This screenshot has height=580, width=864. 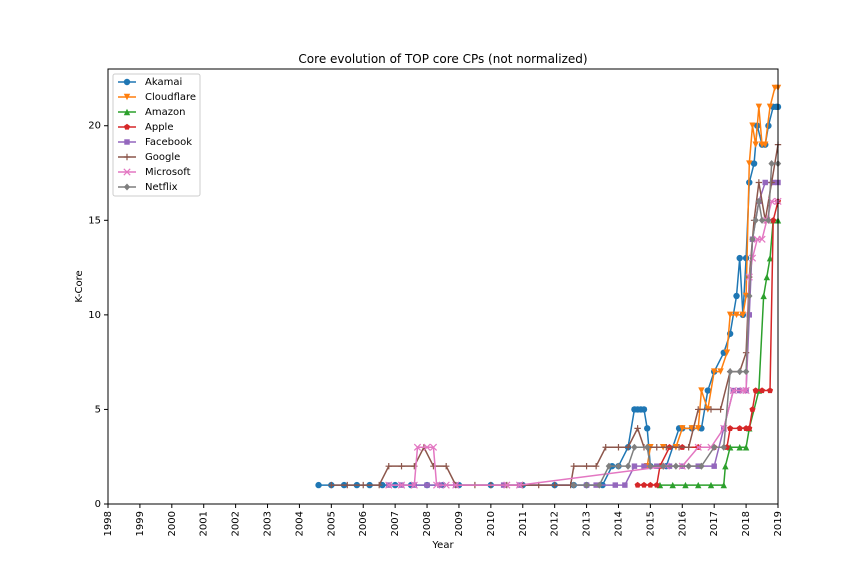 What do you see at coordinates (778, 523) in the screenshot?
I see `x-tick-label: 2019` at bounding box center [778, 523].